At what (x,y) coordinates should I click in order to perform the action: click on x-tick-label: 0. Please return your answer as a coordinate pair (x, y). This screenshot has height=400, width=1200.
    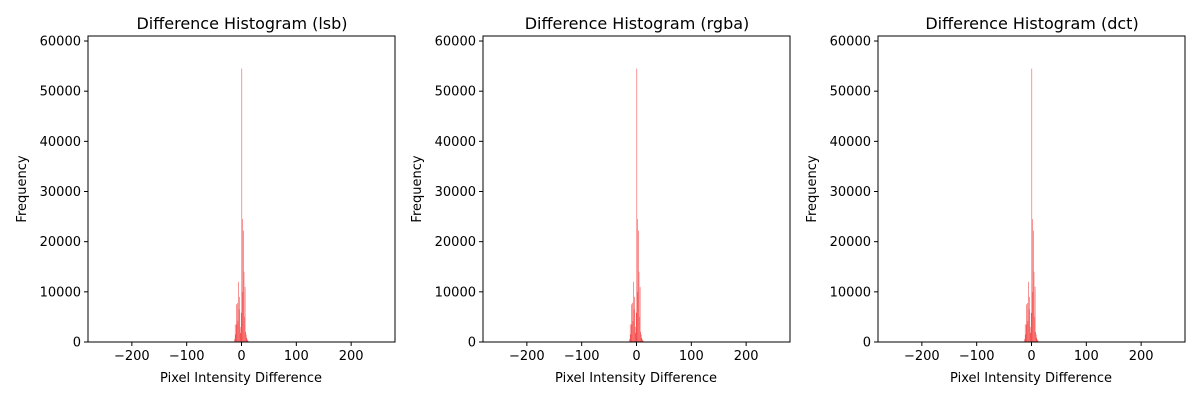
    Looking at the image, I should click on (241, 356).